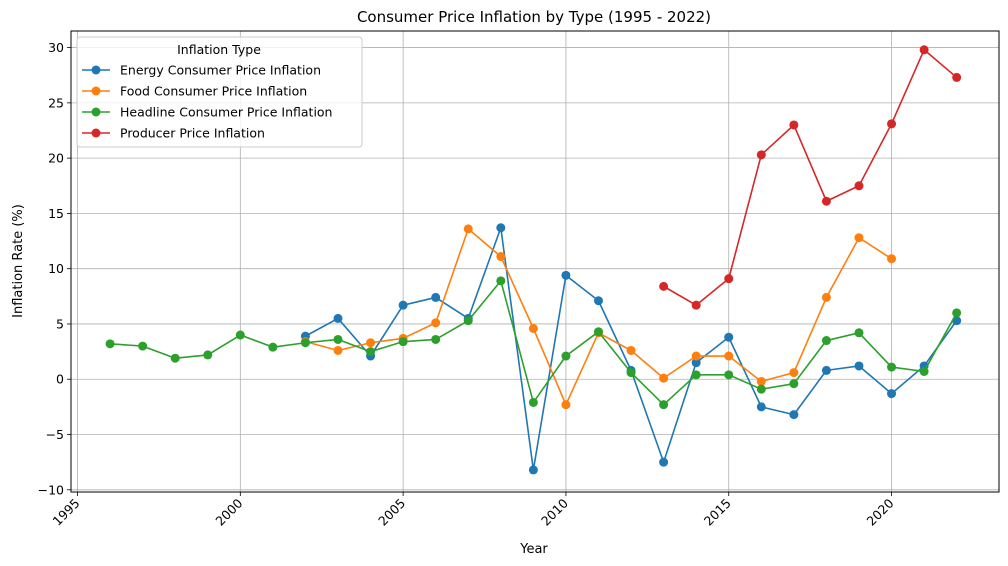 The height and width of the screenshot is (566, 1008). I want to click on legend-item: Energy Consumer Price Inflation, so click(201, 70).